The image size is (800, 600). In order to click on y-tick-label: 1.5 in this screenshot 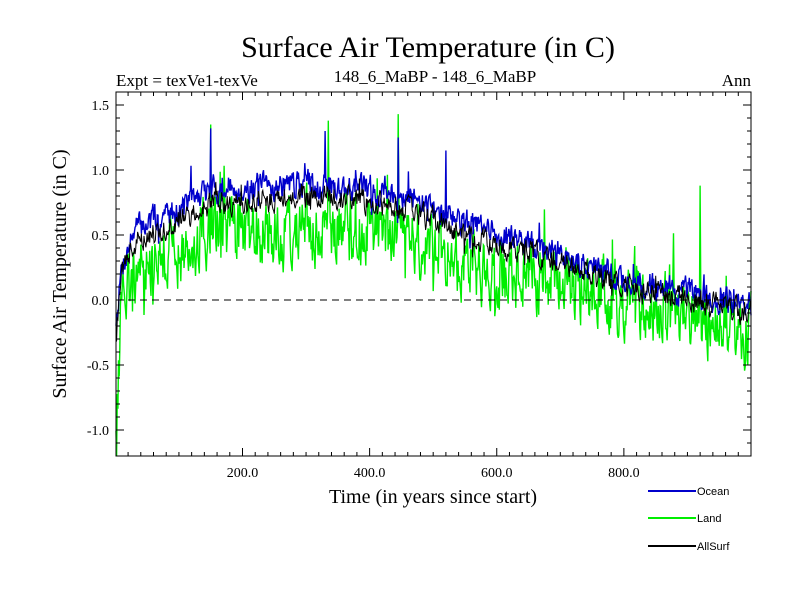, I will do `click(101, 106)`.